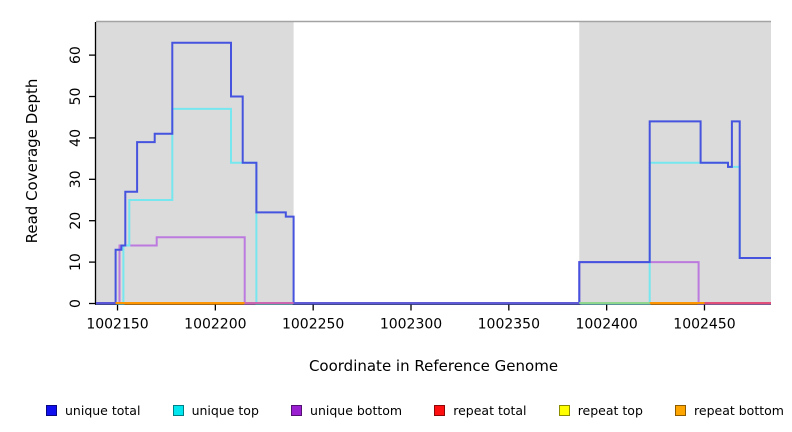  I want to click on legend-item-repeat-total: repeat total, so click(480, 410).